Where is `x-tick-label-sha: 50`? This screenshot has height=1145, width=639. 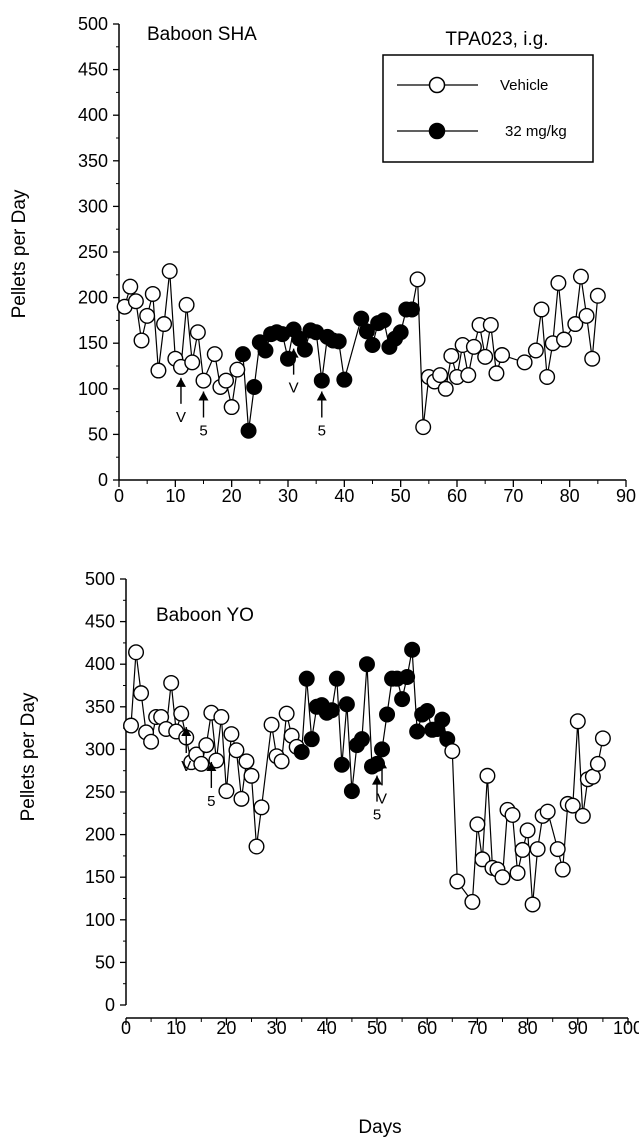
x-tick-label-sha: 50 is located at coordinates (401, 496).